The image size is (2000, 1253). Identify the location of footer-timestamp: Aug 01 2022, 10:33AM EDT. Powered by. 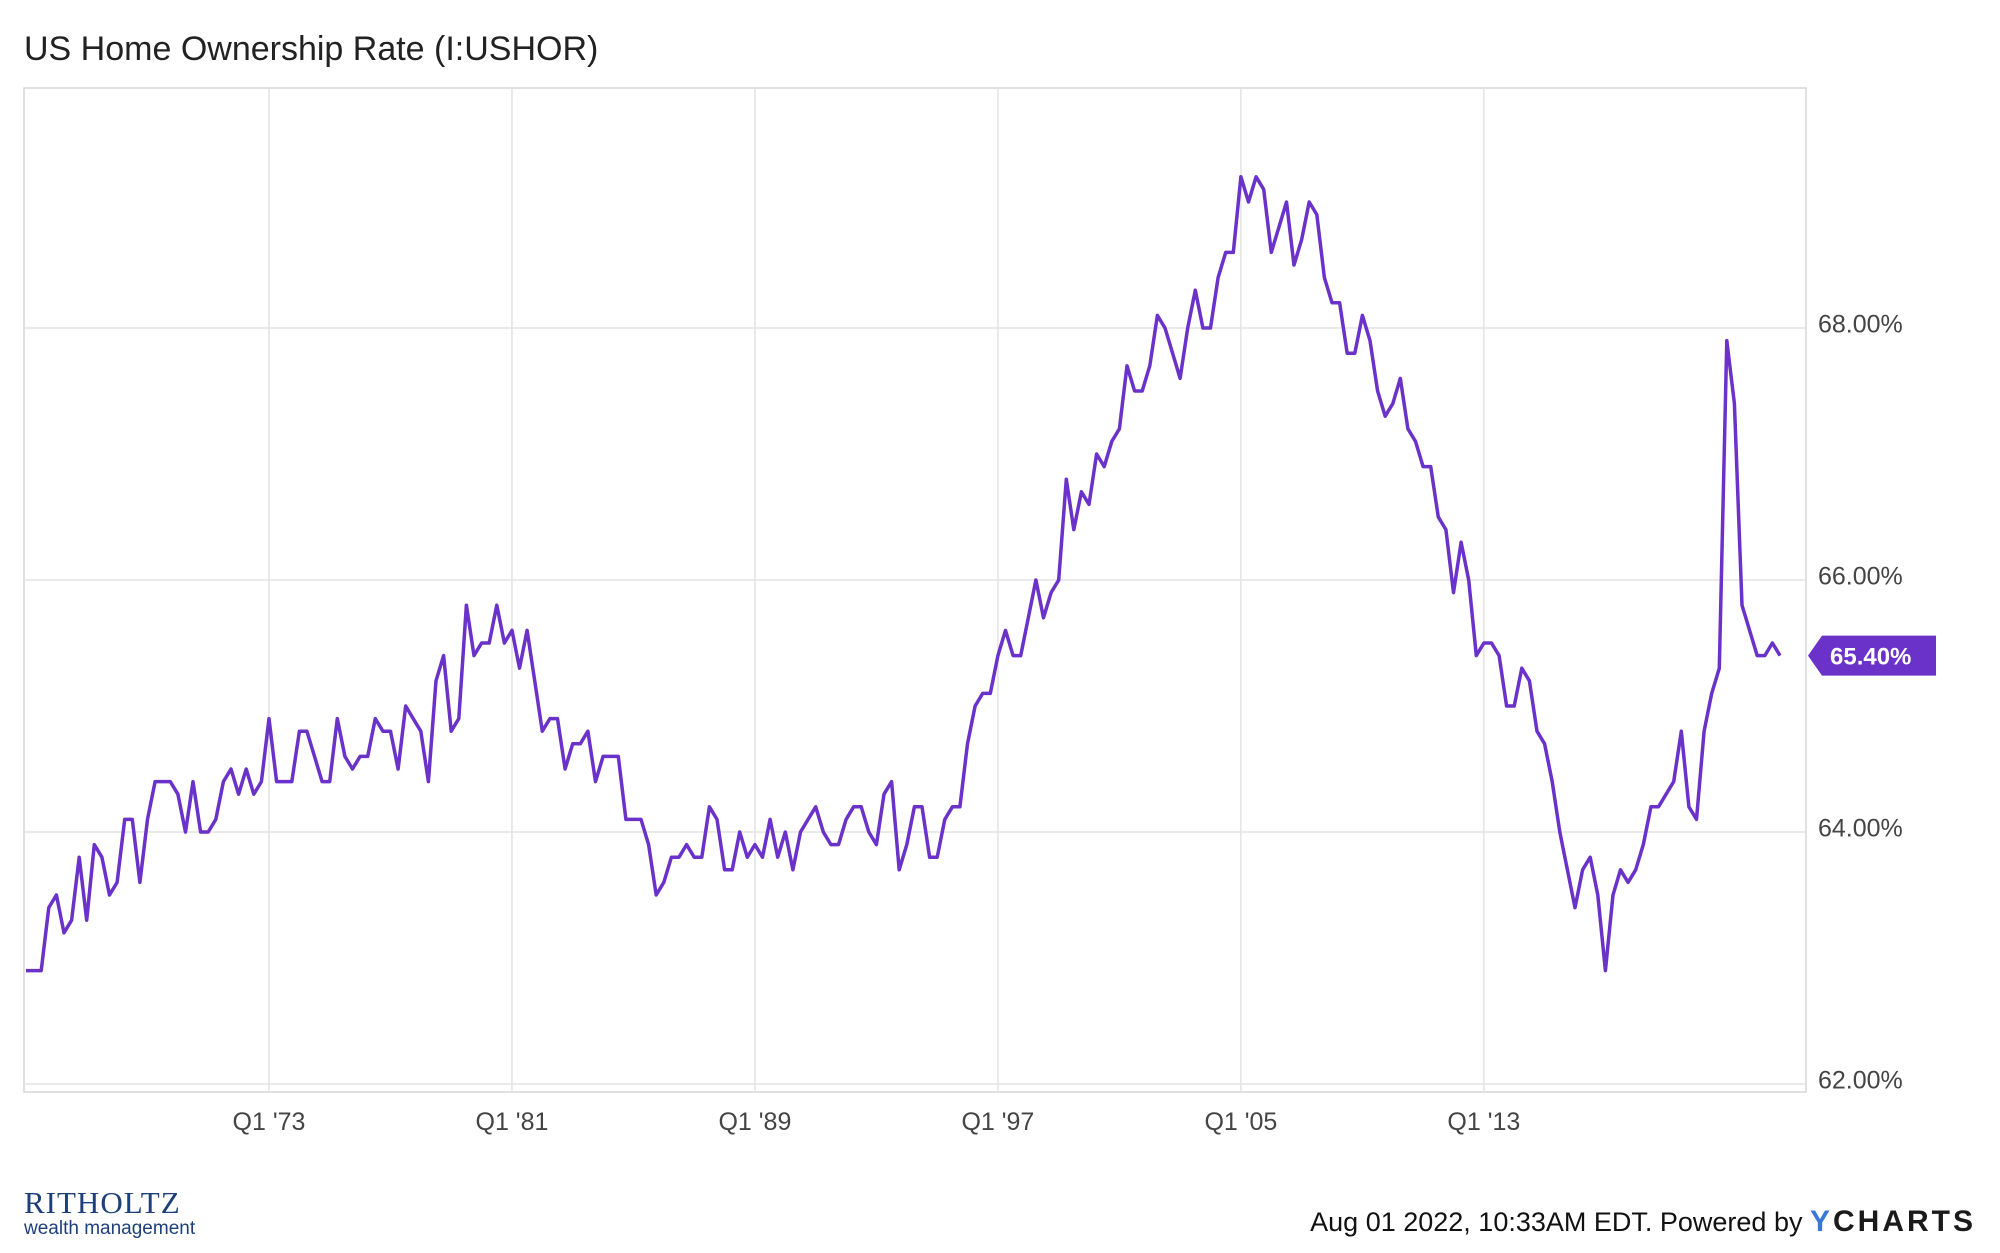
(1556, 1222).